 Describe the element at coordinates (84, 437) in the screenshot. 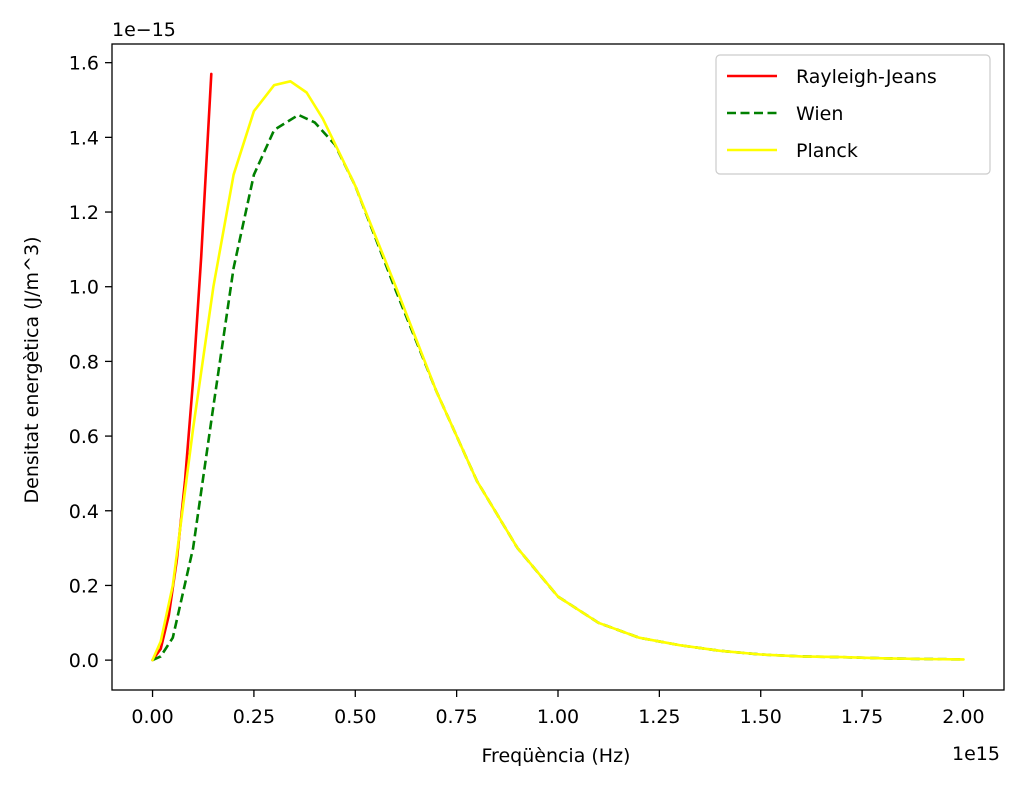

I see `y-tick-label: 0.6` at that location.